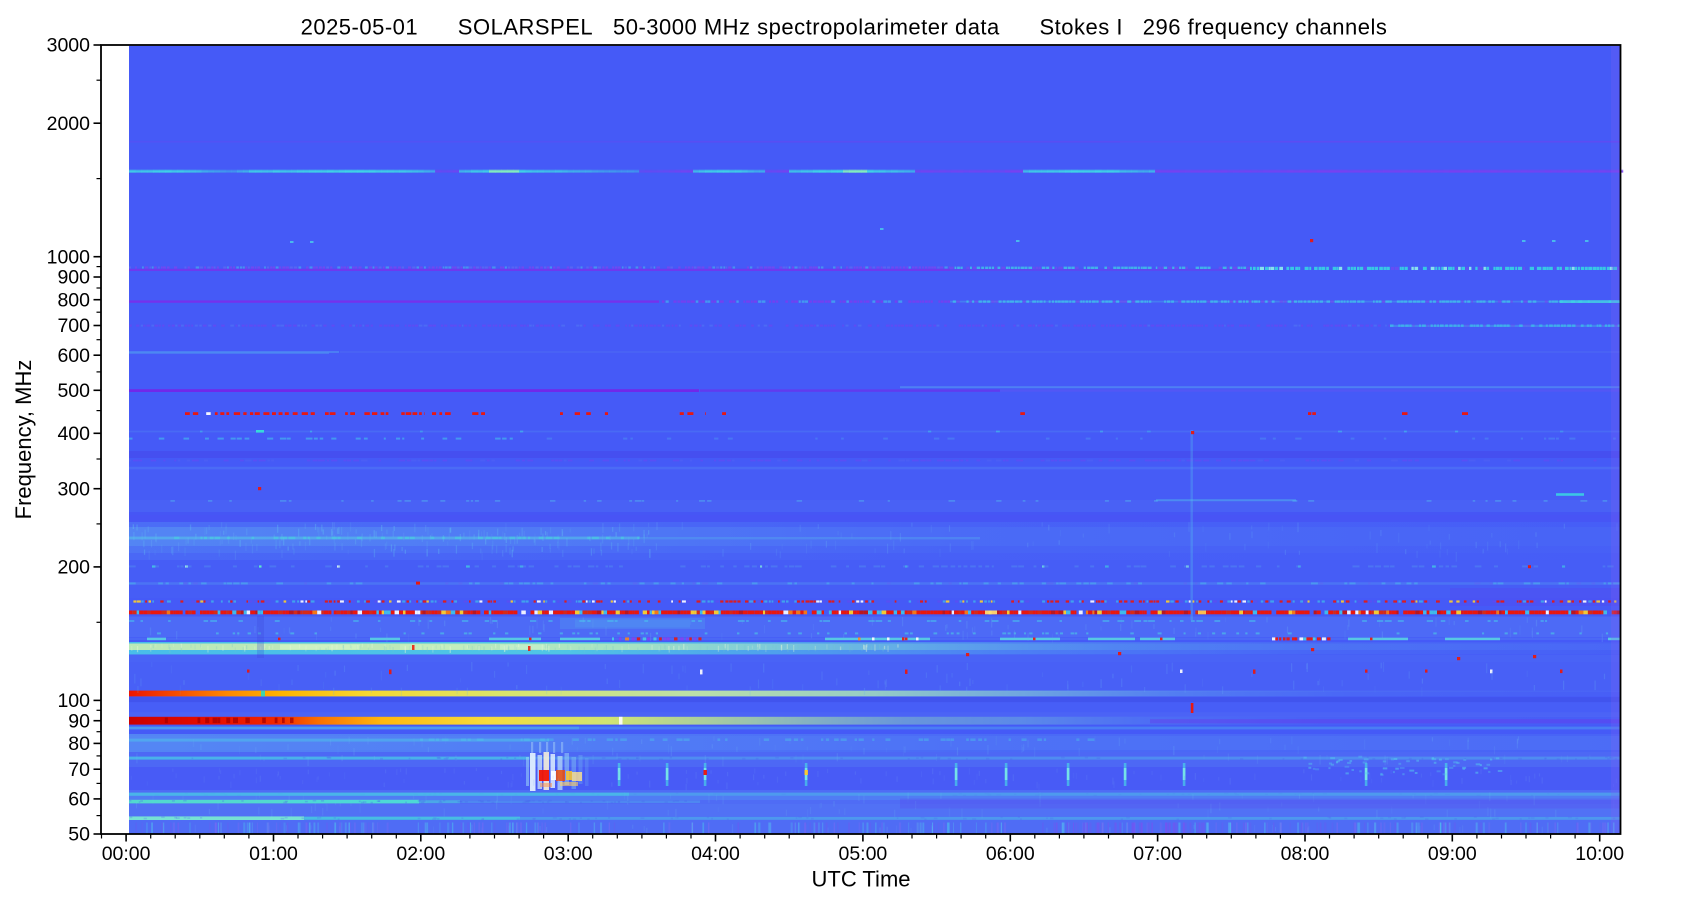 The image size is (1687, 906). I want to click on svg-text: 06:00, so click(1010, 854).